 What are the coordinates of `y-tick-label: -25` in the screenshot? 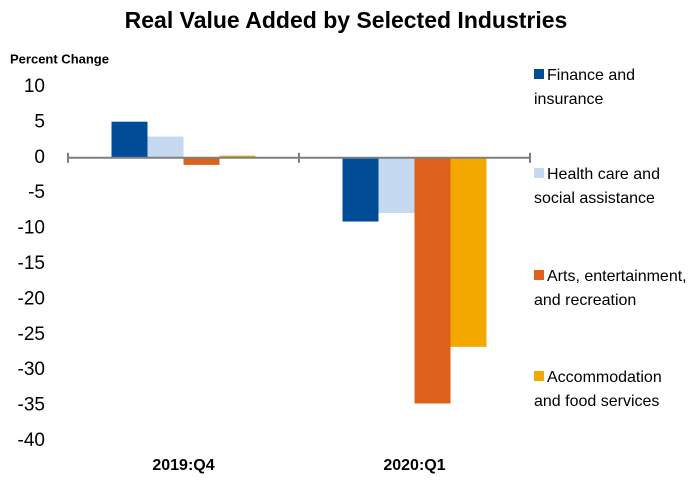 It's located at (31, 334).